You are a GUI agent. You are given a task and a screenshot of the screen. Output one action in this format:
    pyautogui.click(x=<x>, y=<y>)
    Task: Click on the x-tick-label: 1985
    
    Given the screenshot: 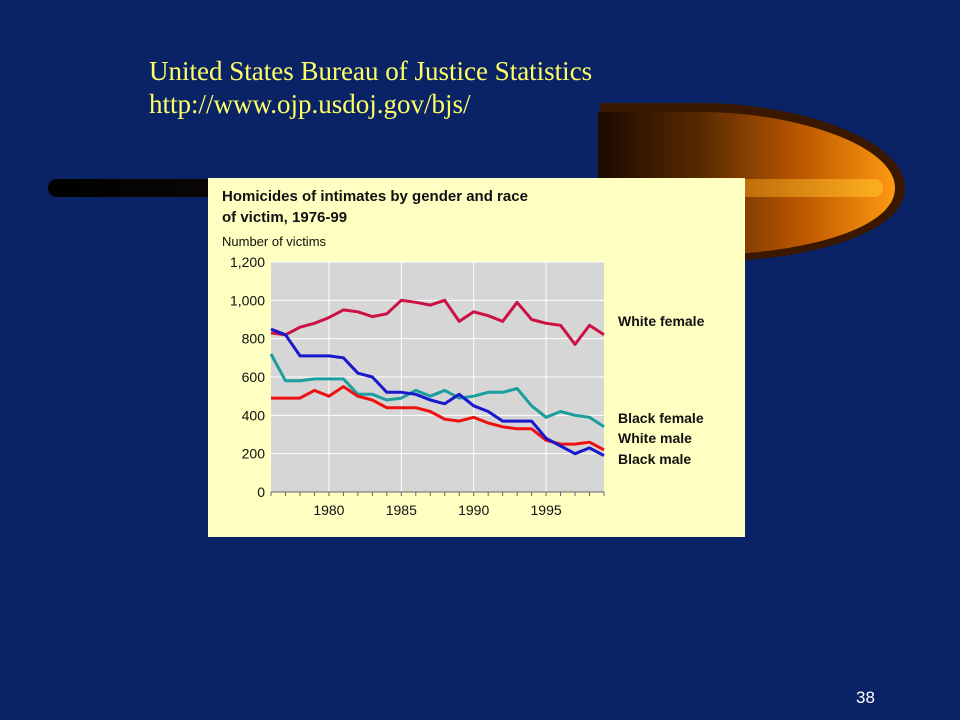 What is the action you would take?
    pyautogui.click(x=401, y=510)
    